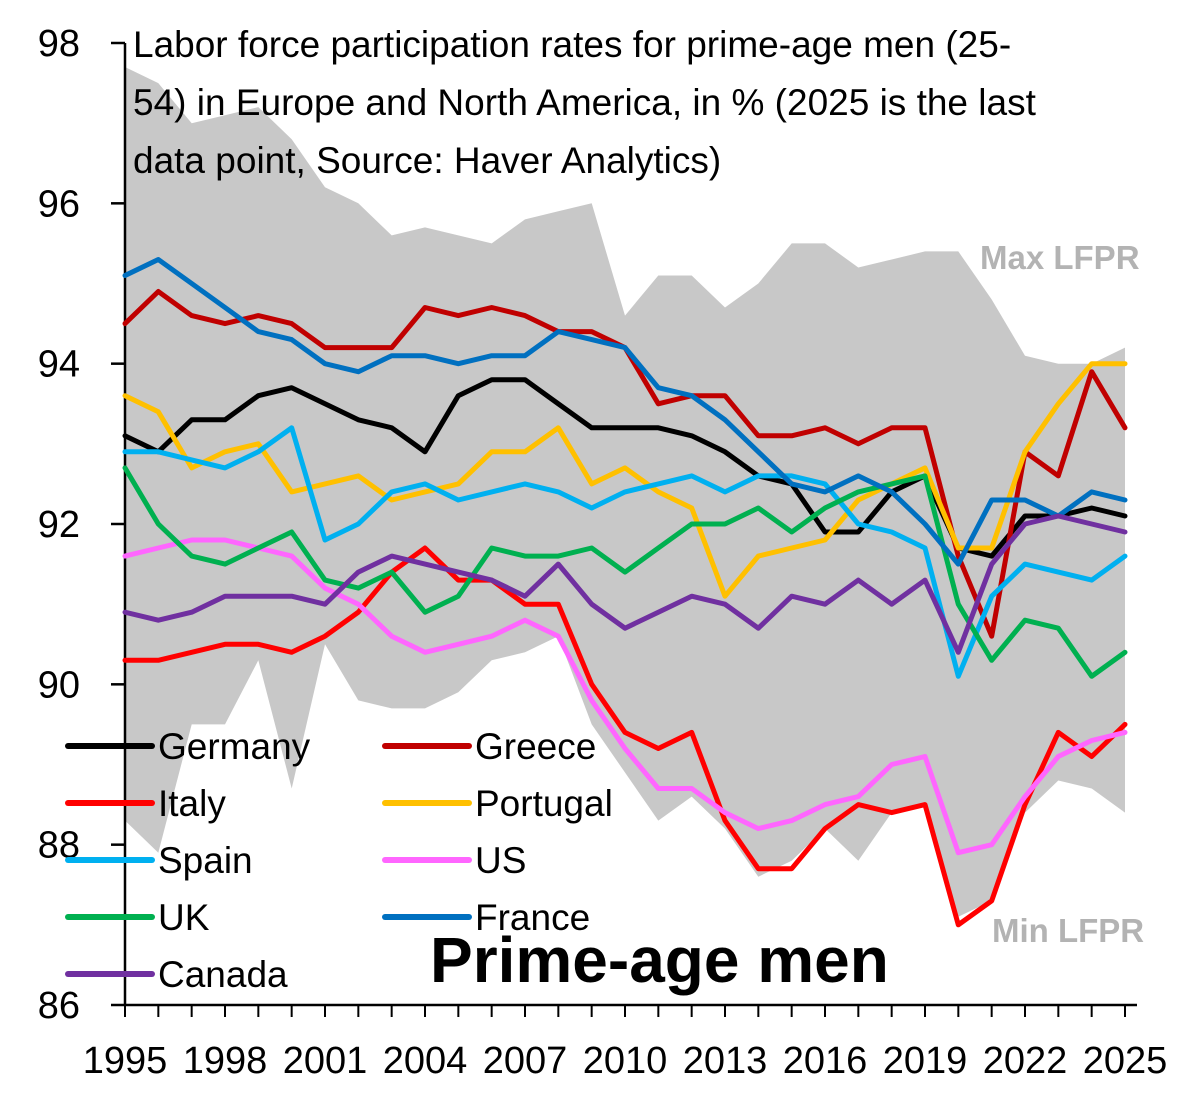 The image size is (1200, 1095). I want to click on legend-label: Portugal, so click(544, 803).